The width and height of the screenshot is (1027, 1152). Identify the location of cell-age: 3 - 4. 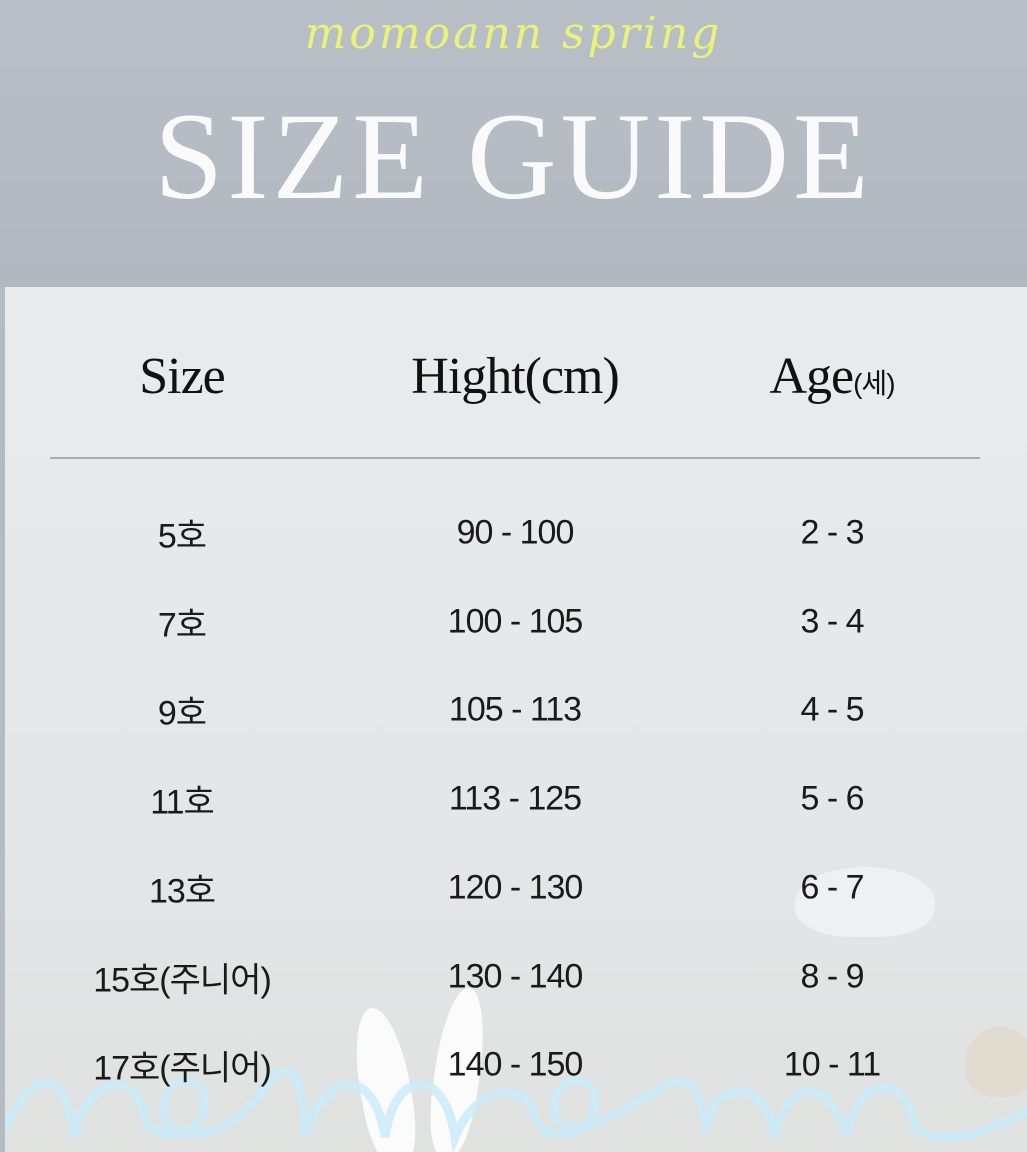
(832, 621).